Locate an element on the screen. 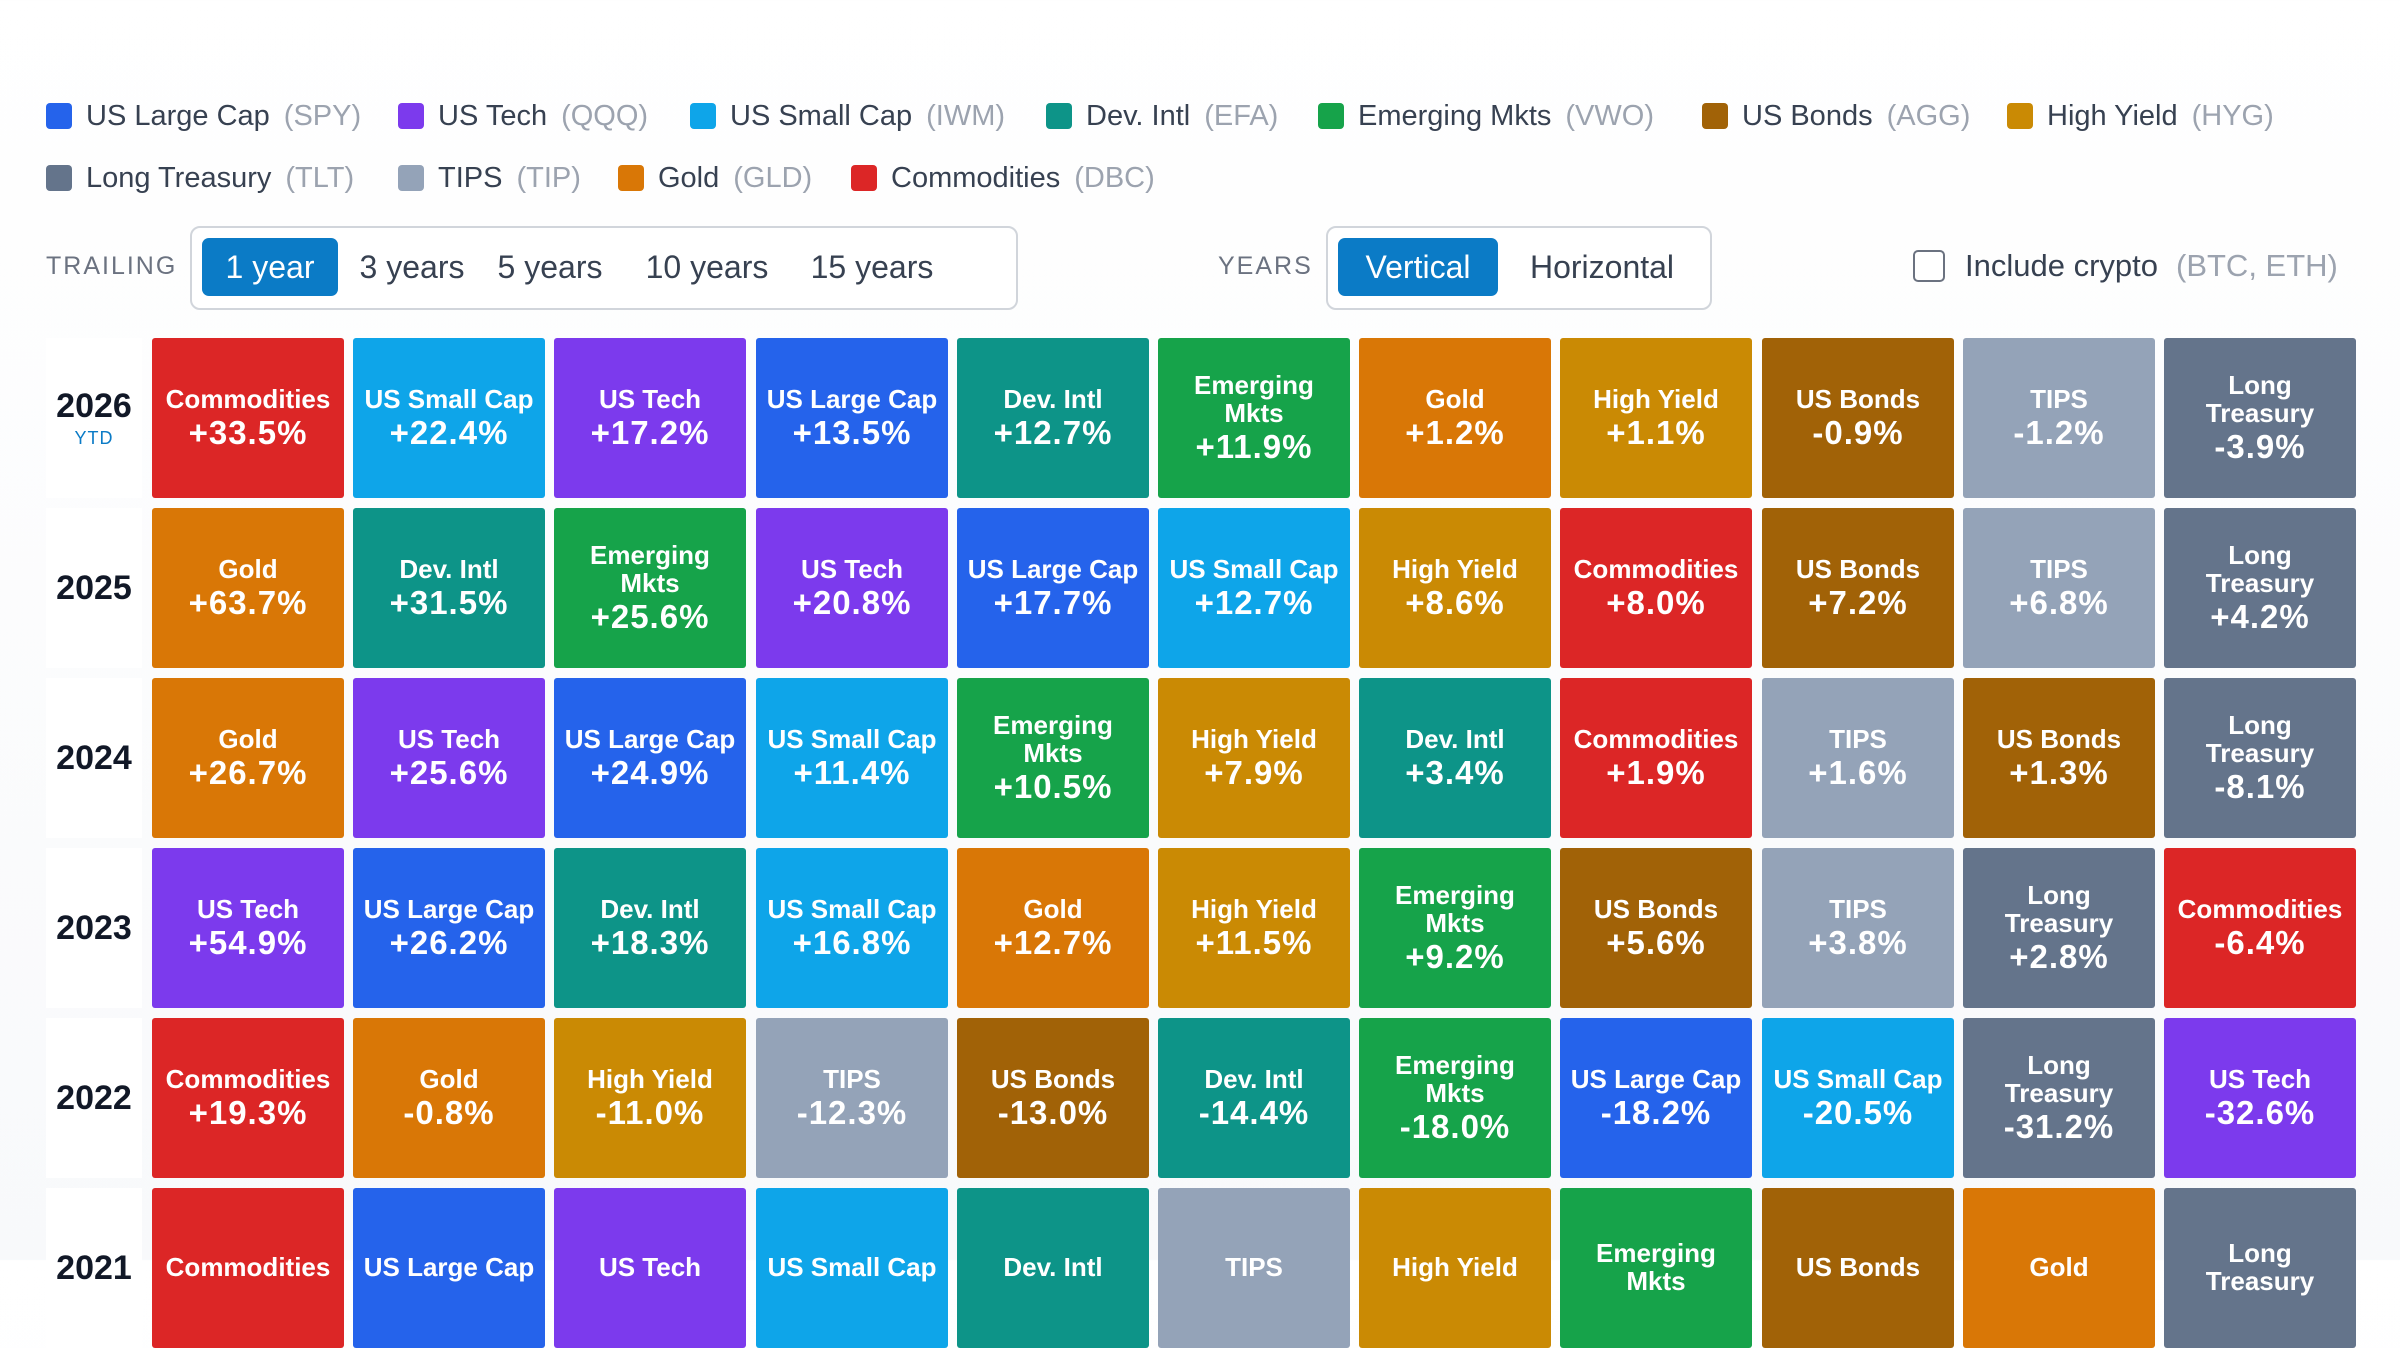  return-tile-high-yield: High Yield +8.6% is located at coordinates (1455, 588).